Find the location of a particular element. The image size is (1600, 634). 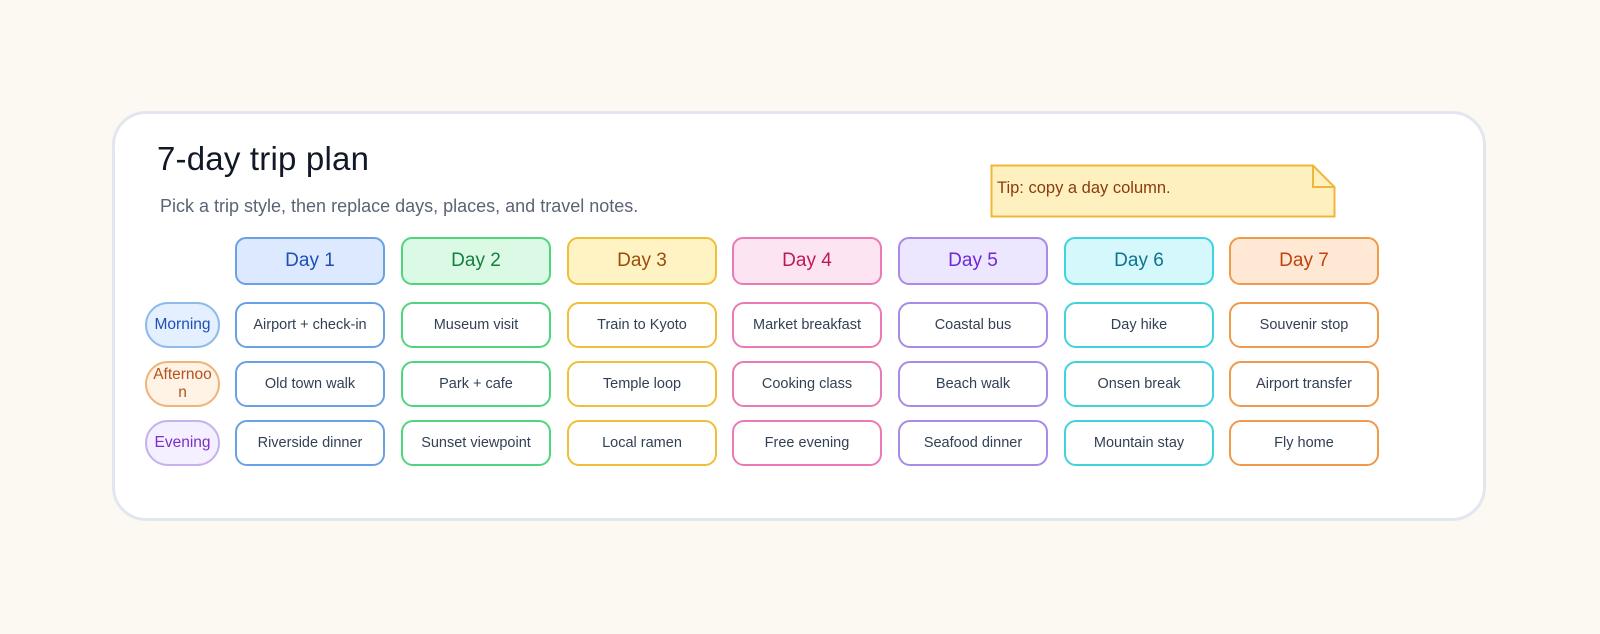

activity-card: Free evening is located at coordinates (807, 443).